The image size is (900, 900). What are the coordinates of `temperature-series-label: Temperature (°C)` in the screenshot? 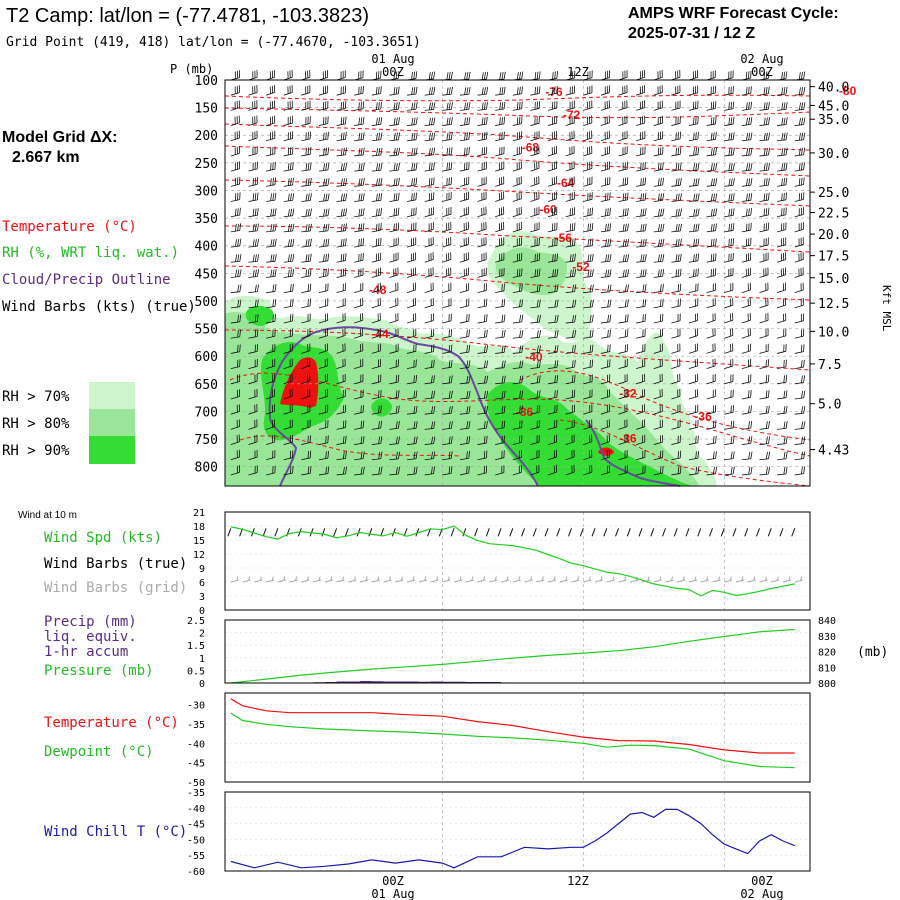 It's located at (111, 723).